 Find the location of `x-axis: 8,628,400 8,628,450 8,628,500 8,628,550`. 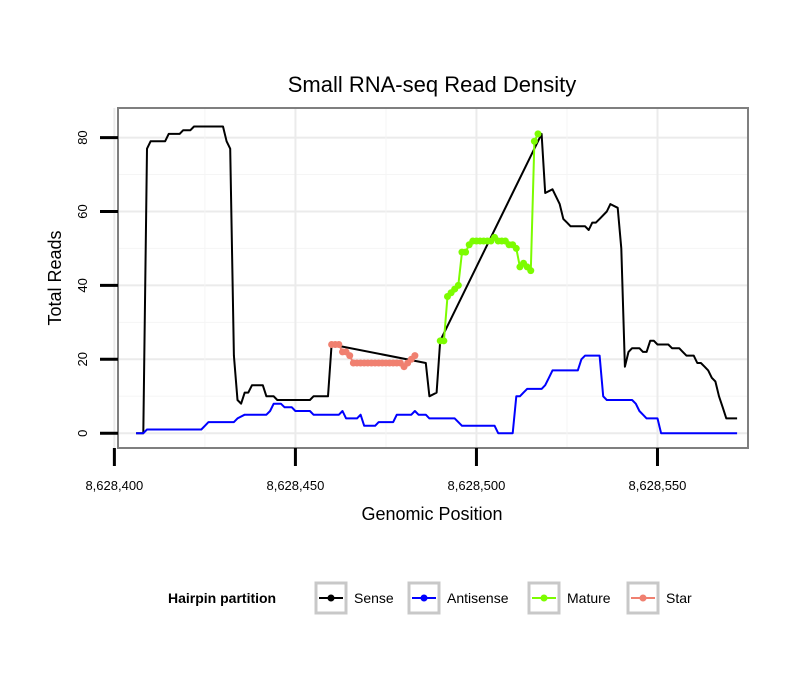

x-axis: 8,628,400 8,628,450 8,628,500 8,628,550 is located at coordinates (385, 470).